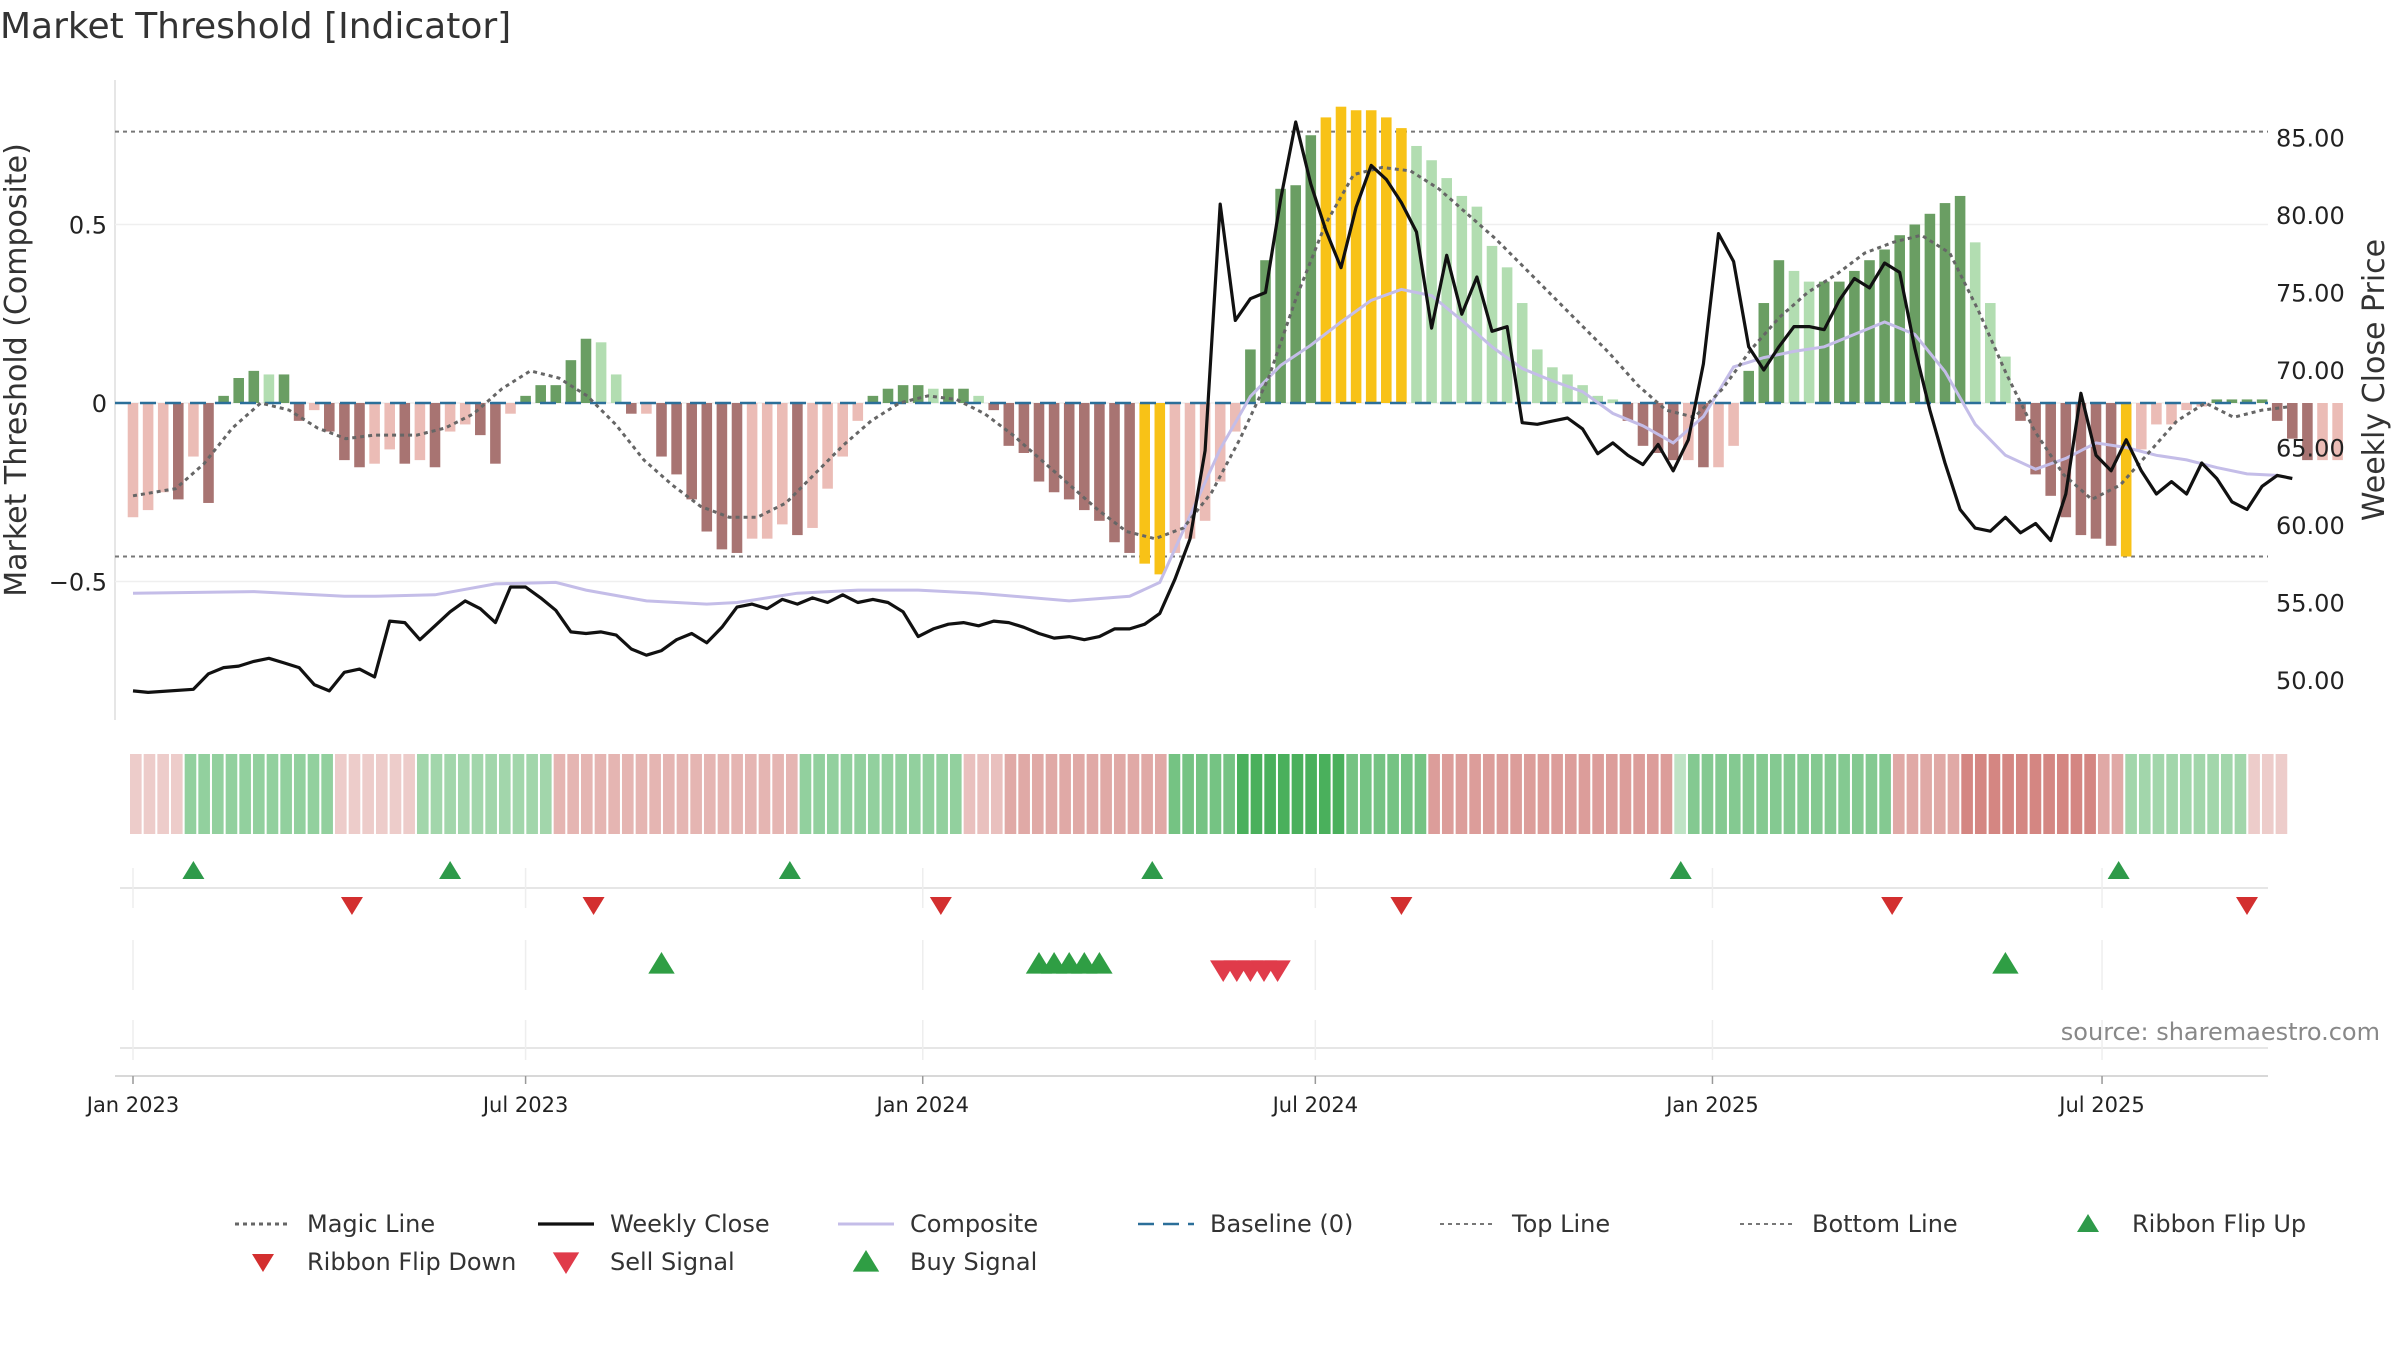 The width and height of the screenshot is (2400, 1350). What do you see at coordinates (1245, 1224) in the screenshot?
I see `legend-item-baseline: Baseline (0)` at bounding box center [1245, 1224].